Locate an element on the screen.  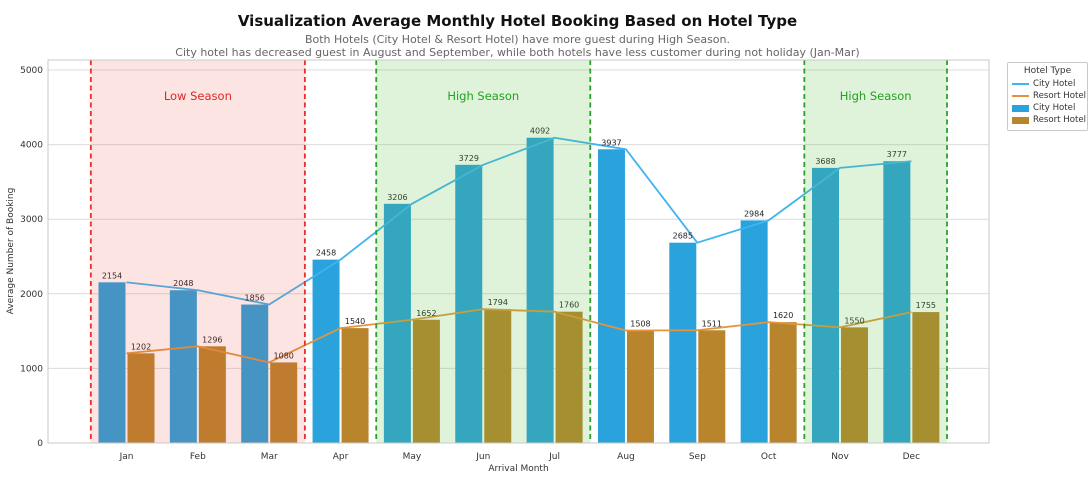
value-label-resort-hotel-may: 1652 is located at coordinates (426, 313).